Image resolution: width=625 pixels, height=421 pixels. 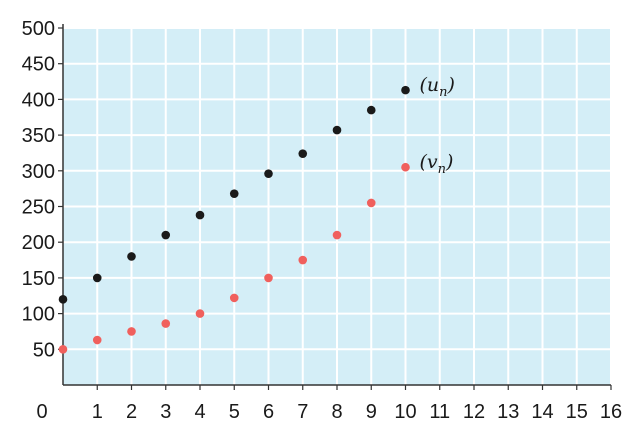 I want to click on y-tick-label: 300, so click(x=38, y=172).